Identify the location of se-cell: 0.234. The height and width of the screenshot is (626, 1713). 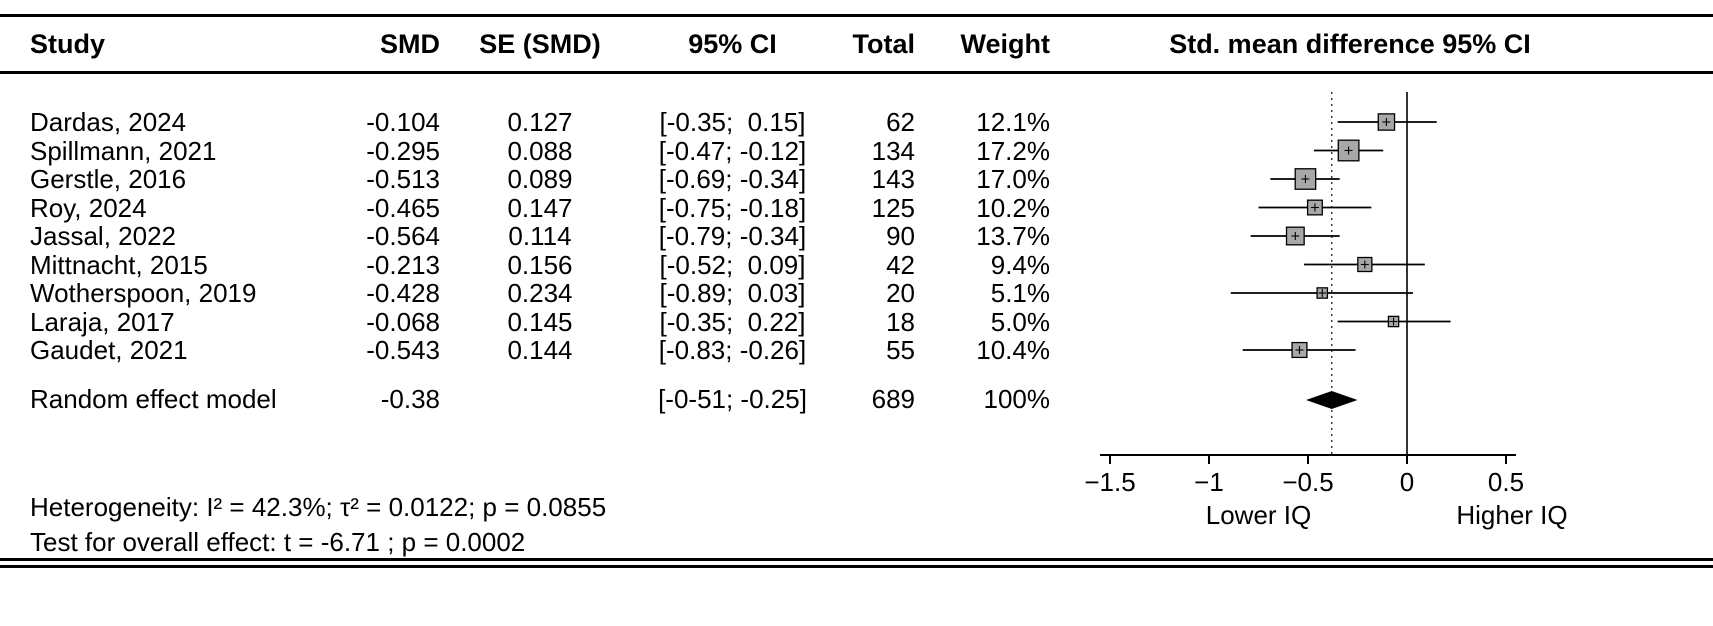
(540, 293).